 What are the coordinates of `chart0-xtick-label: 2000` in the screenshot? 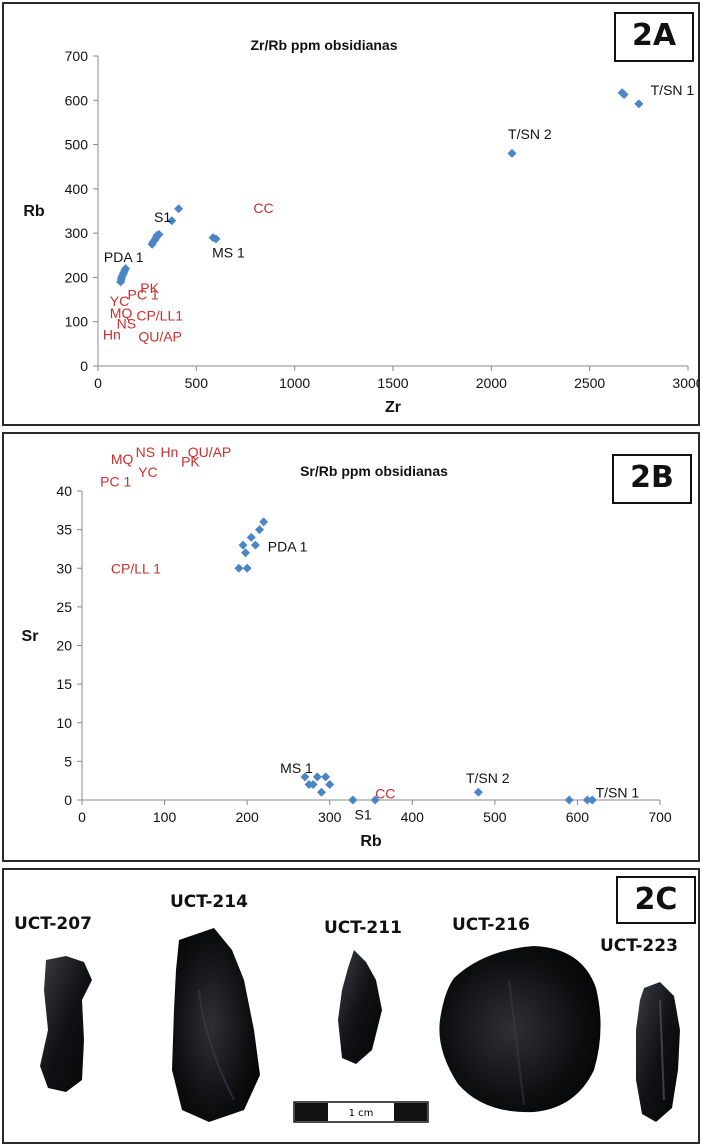 It's located at (491, 383).